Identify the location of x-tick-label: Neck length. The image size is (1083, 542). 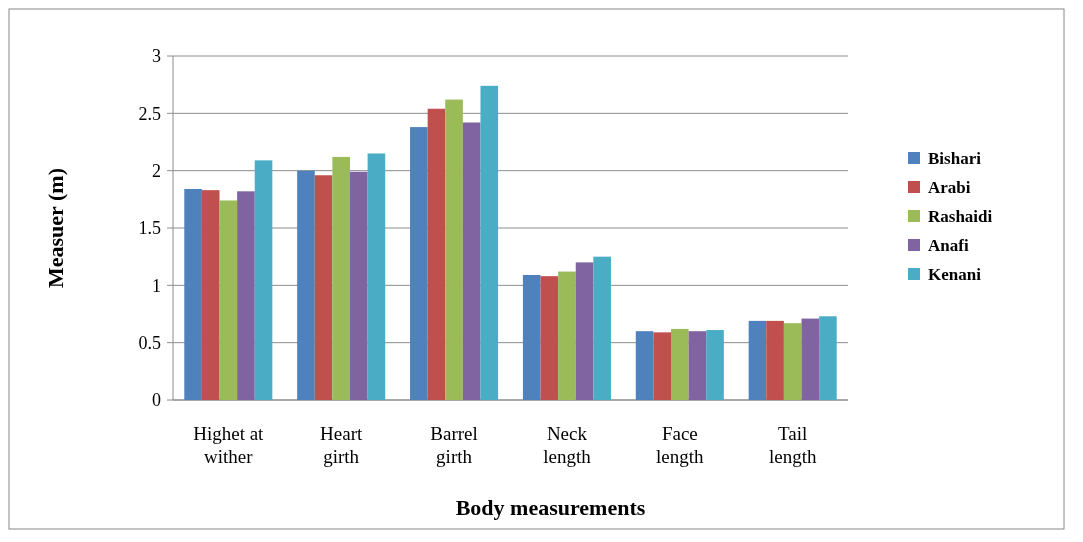
(567, 445).